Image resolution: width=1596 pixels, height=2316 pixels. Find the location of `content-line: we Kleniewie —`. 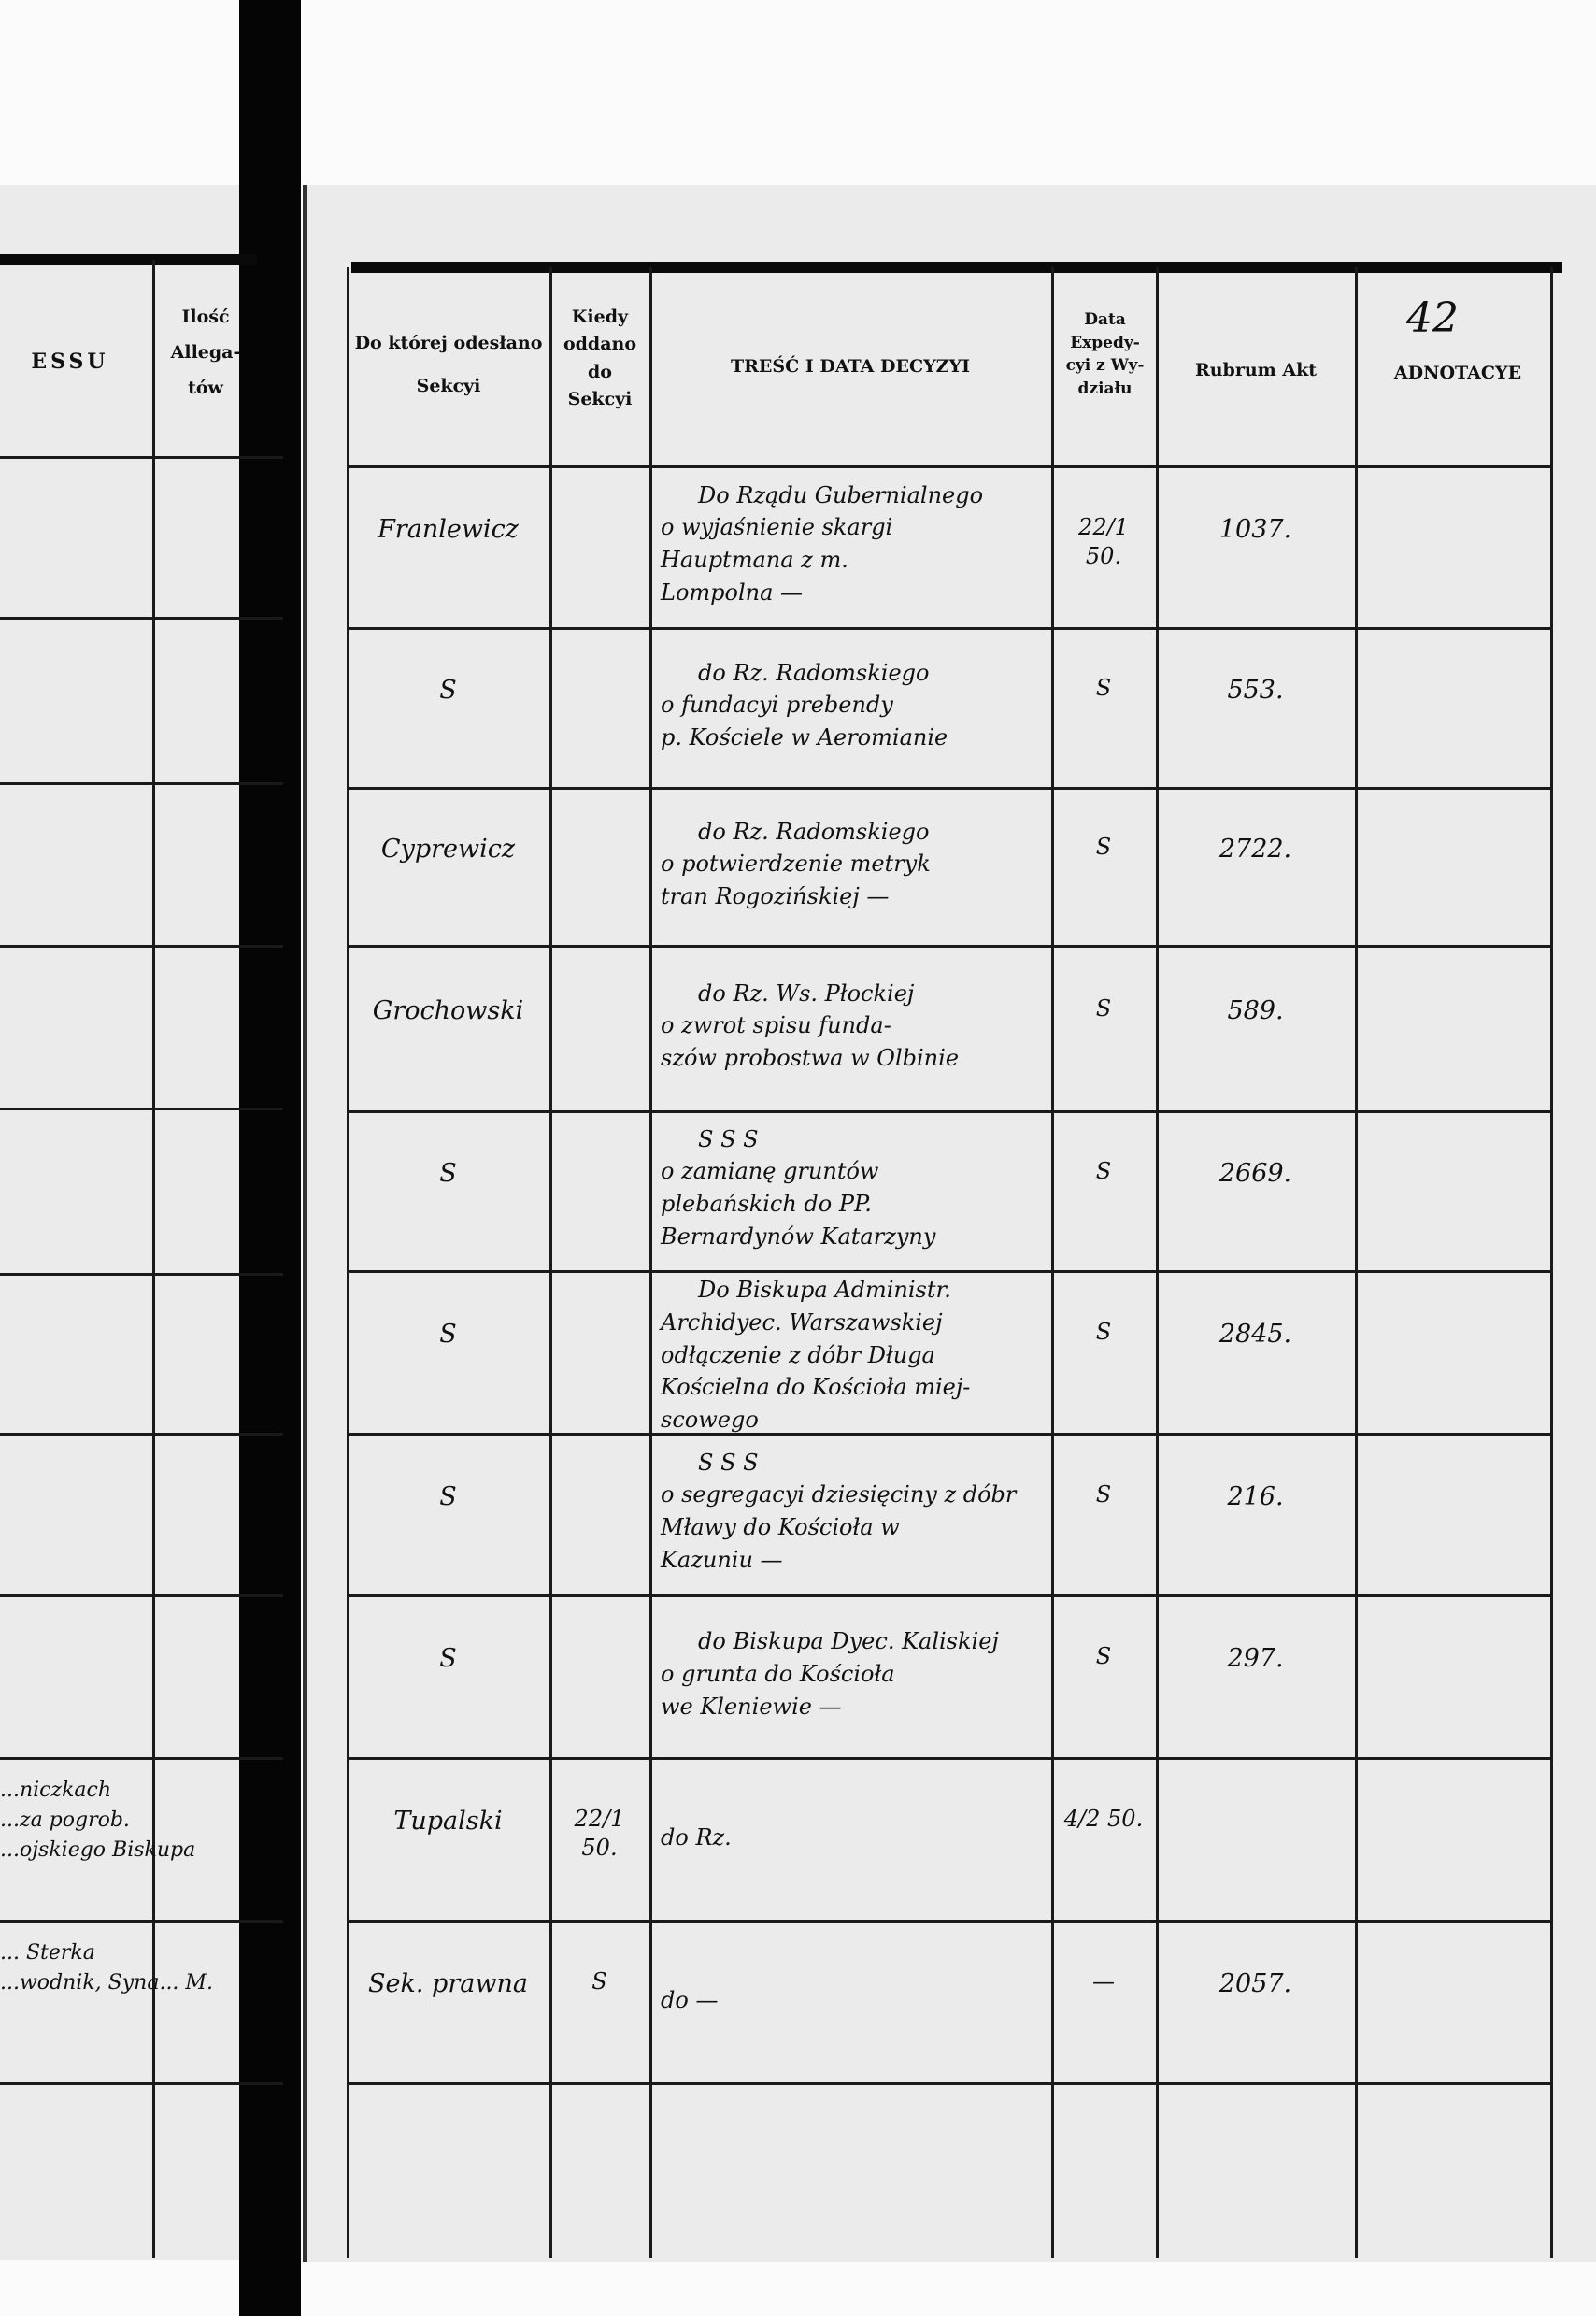

content-line: we Kleniewie — is located at coordinates (751, 1706).